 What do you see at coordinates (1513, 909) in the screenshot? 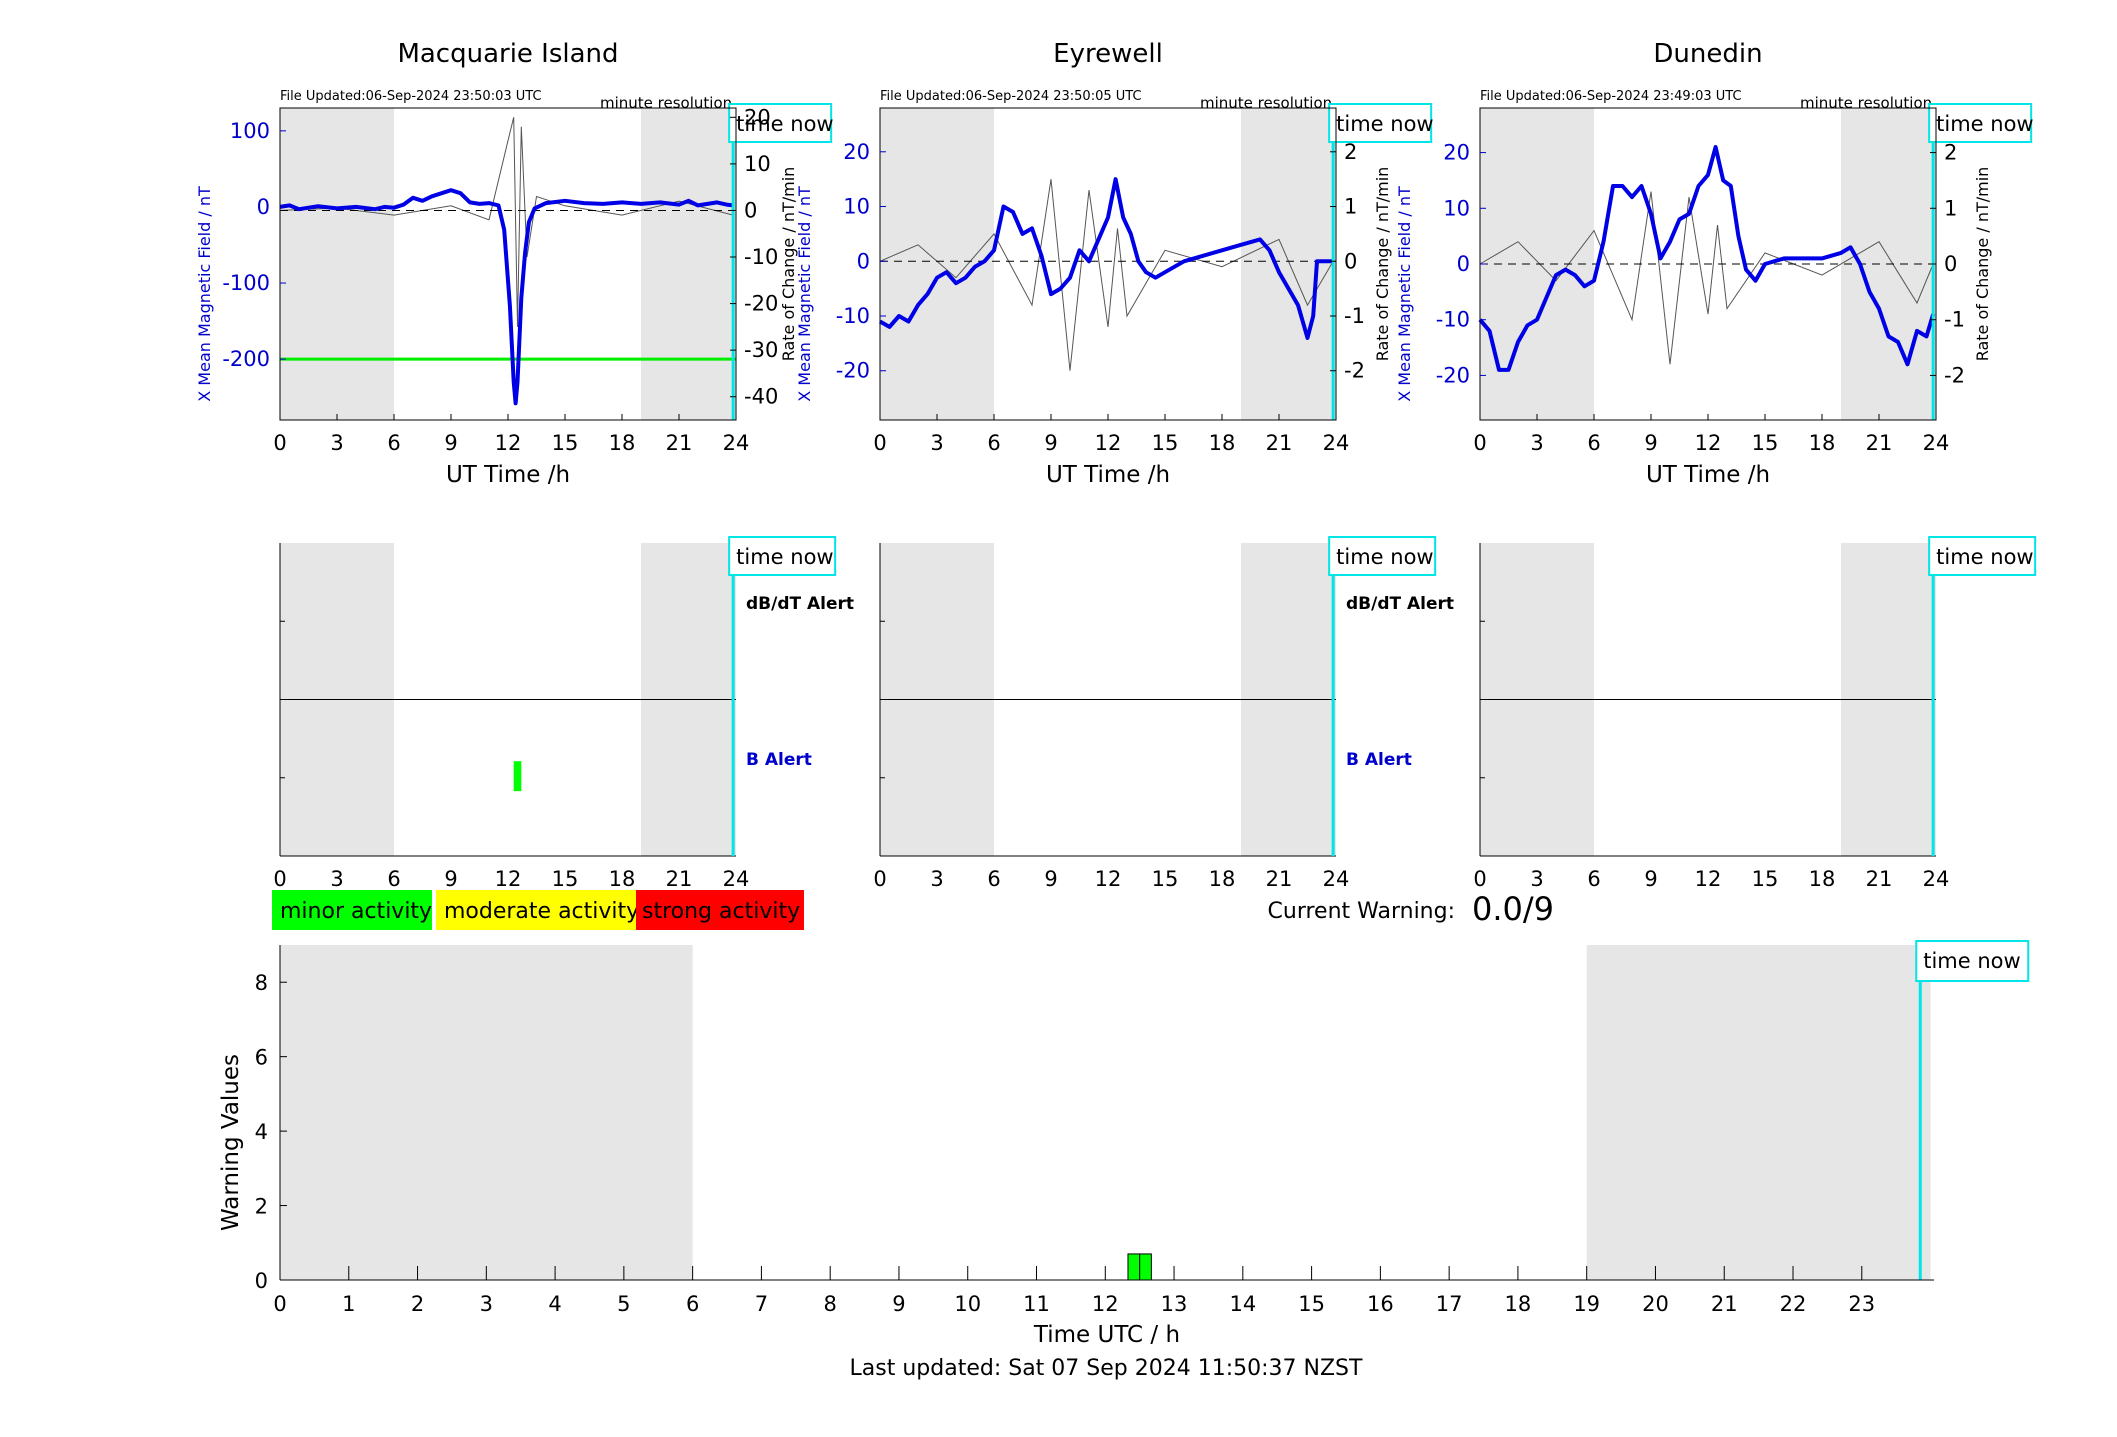
I see `current-warning-value: 0.0/9` at bounding box center [1513, 909].